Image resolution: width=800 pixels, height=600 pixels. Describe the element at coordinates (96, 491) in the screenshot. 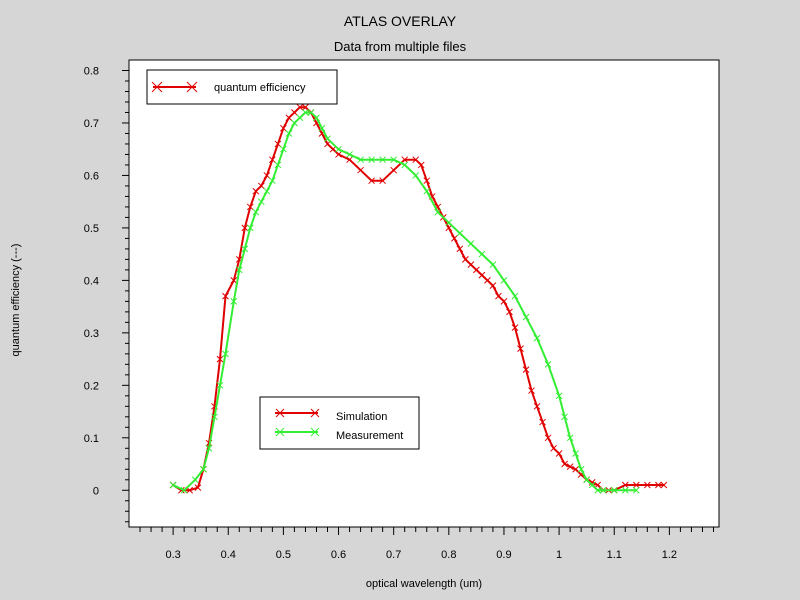

I see `y-tick-label: 0` at that location.